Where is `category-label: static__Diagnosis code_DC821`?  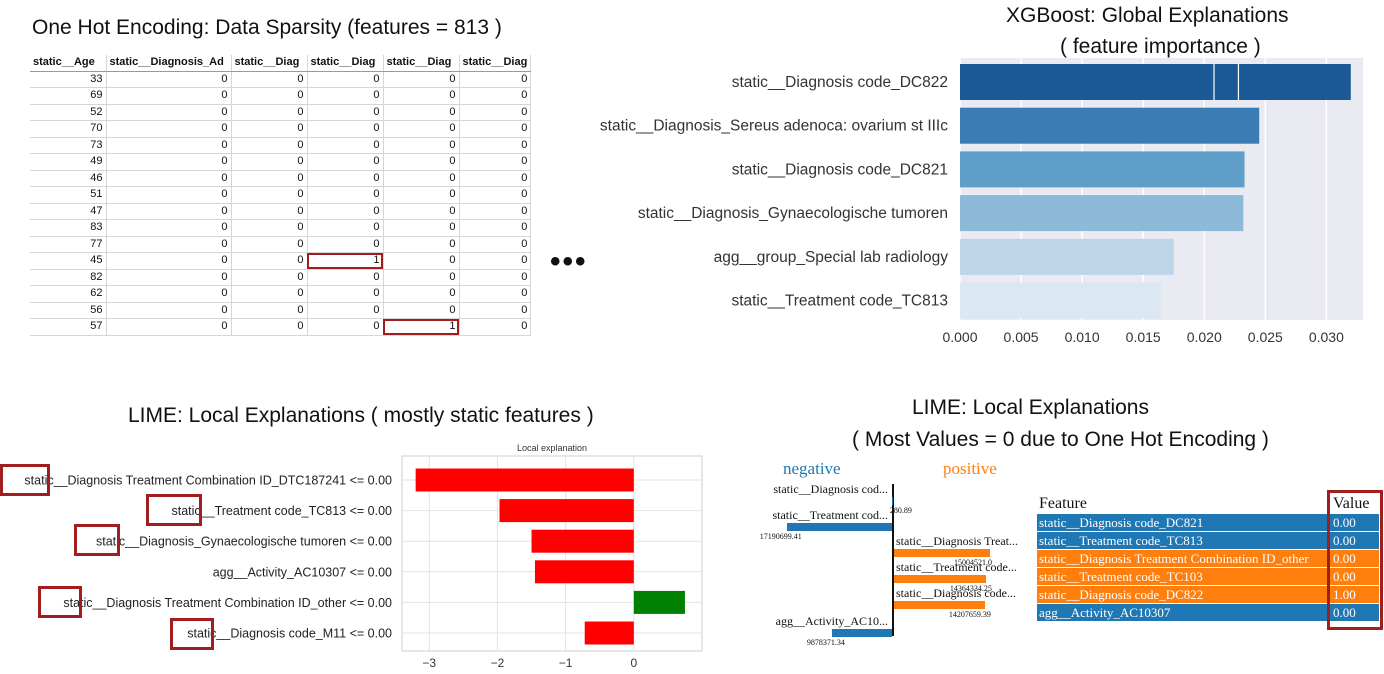 category-label: static__Diagnosis code_DC821 is located at coordinates (840, 169).